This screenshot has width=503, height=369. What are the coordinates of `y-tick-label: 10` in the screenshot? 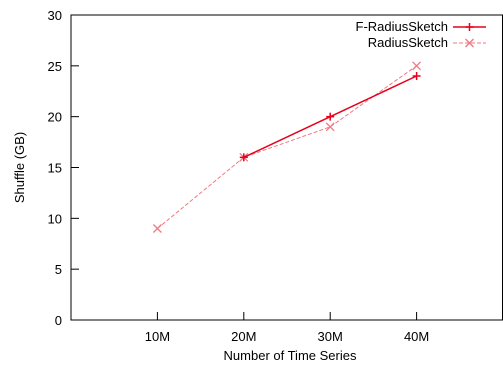 It's located at (55, 218).